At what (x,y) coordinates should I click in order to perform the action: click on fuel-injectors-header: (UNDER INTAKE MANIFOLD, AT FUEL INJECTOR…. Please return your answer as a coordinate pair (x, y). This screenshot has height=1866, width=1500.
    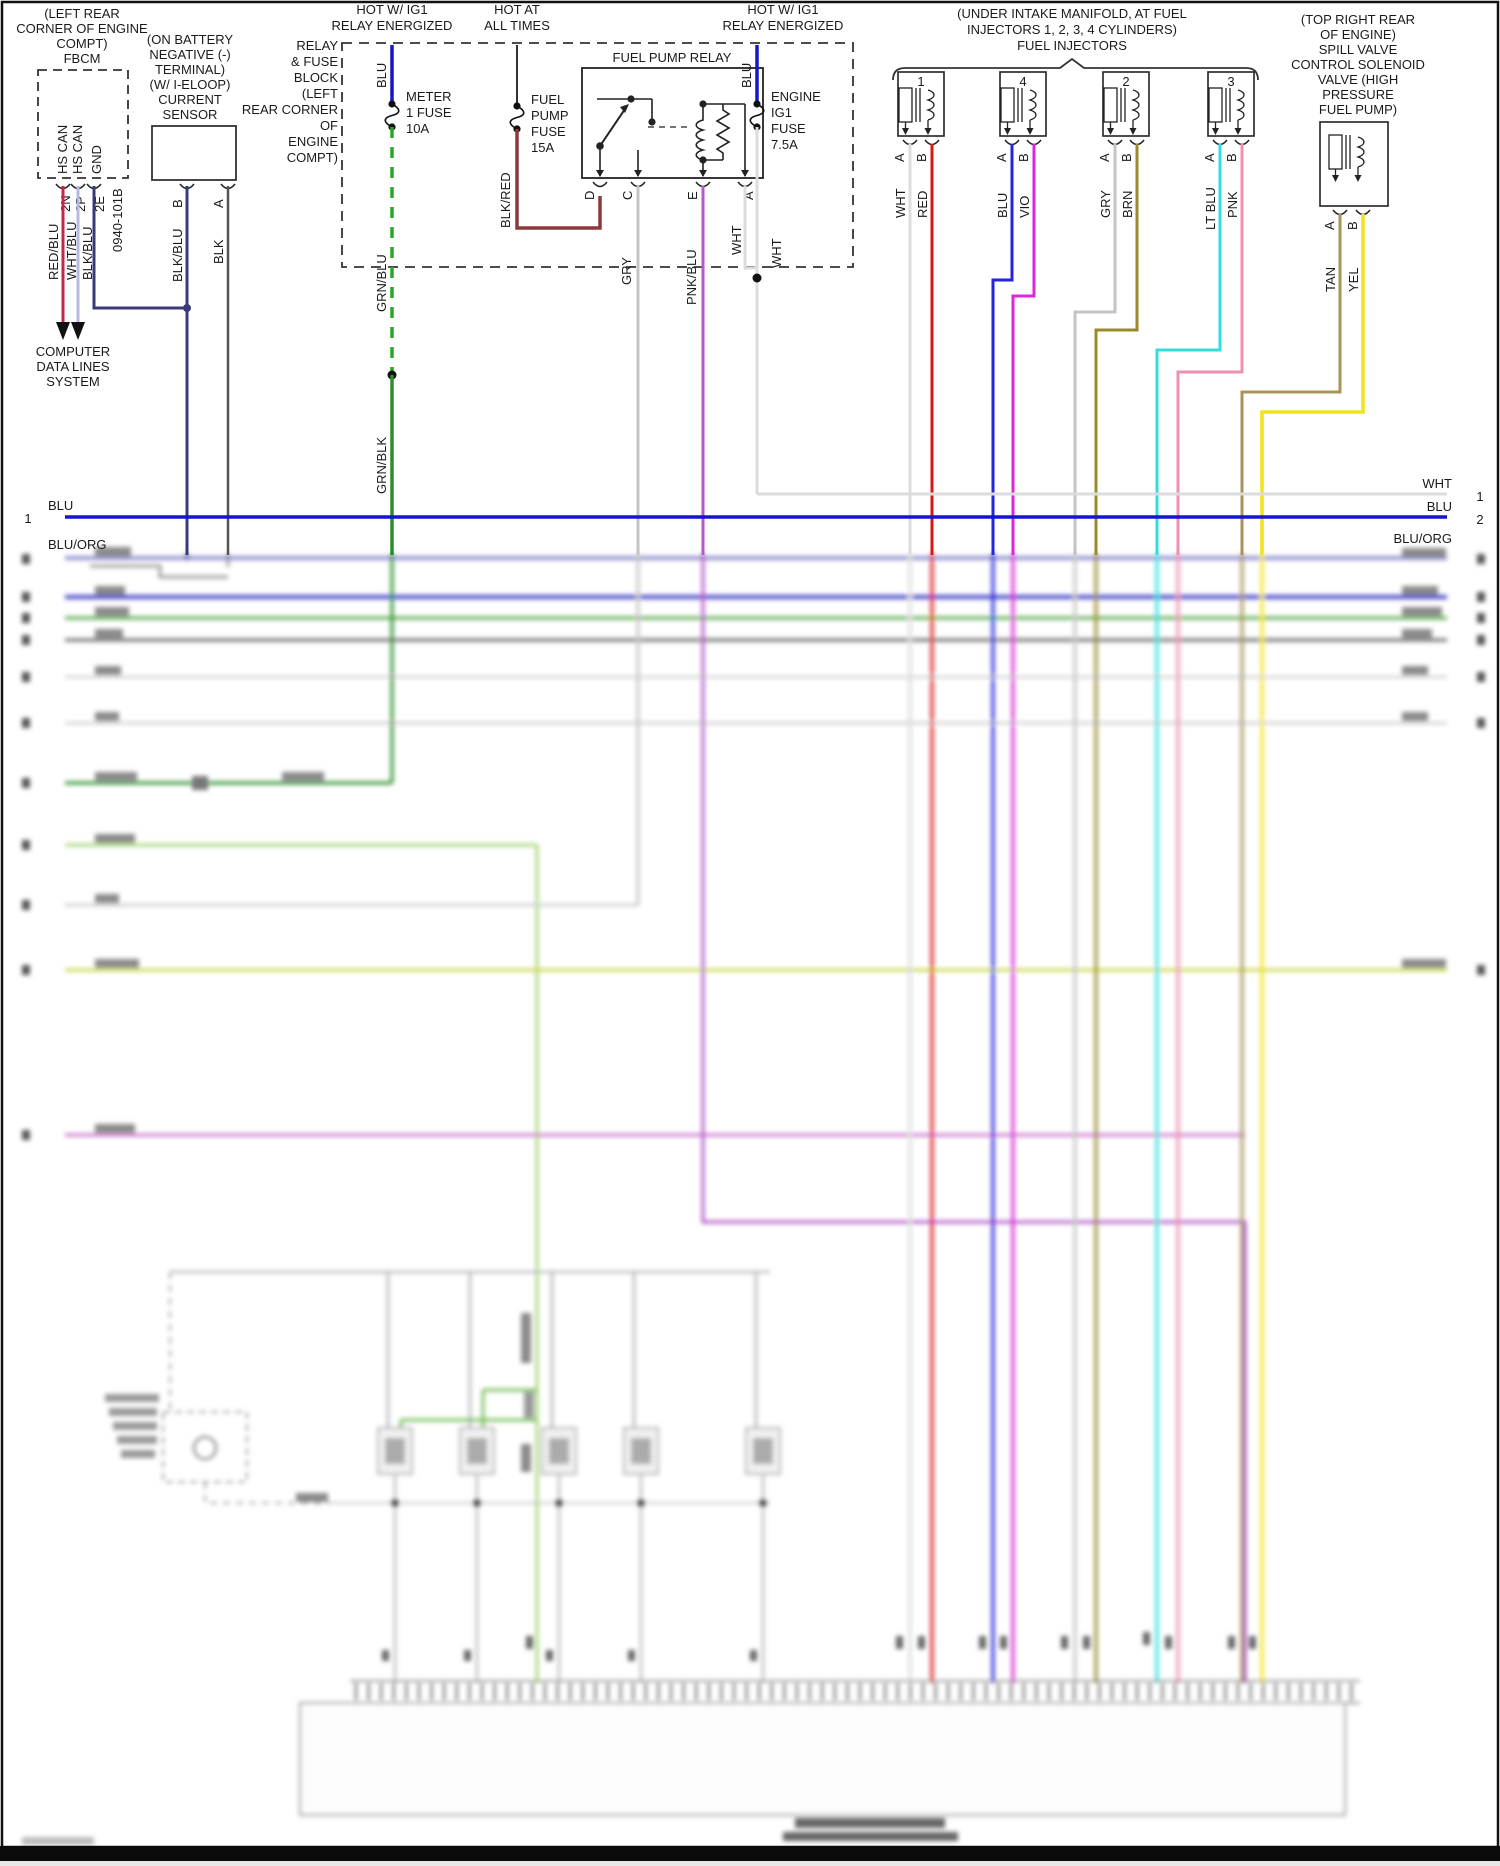
    Looking at the image, I should click on (1075, 43).